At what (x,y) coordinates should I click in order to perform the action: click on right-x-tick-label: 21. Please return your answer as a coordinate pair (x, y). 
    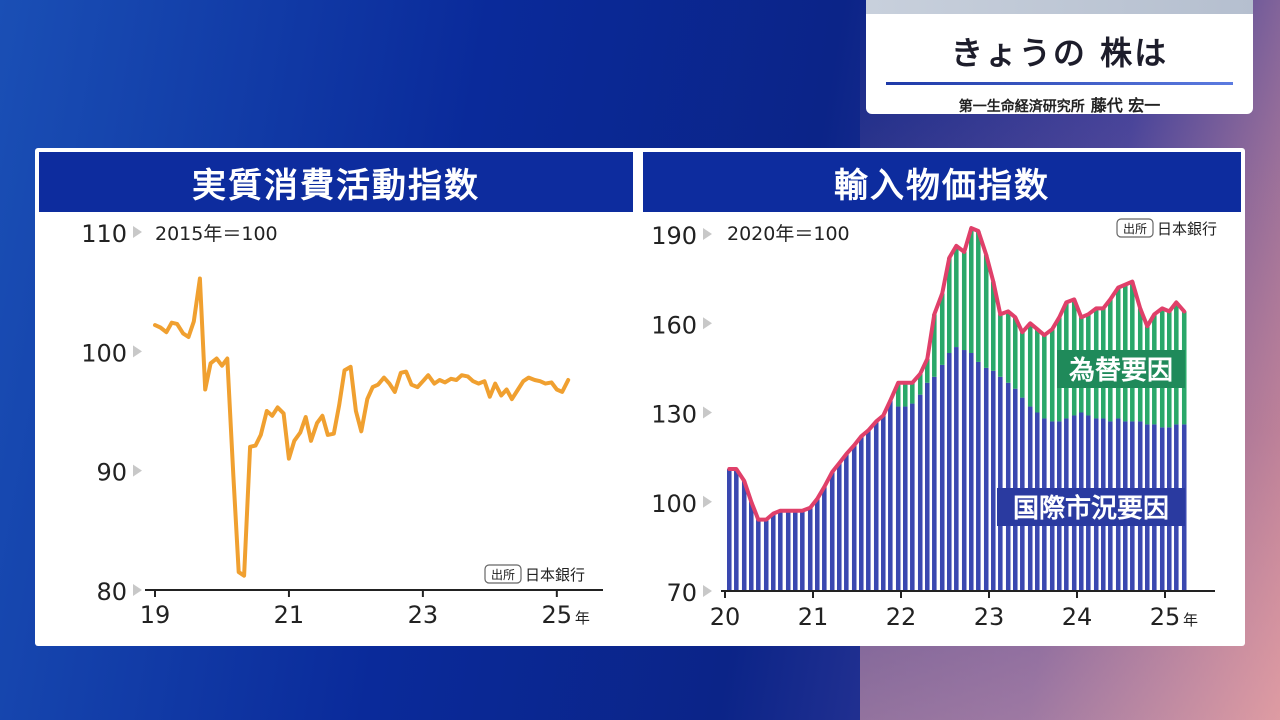
    Looking at the image, I should click on (813, 617).